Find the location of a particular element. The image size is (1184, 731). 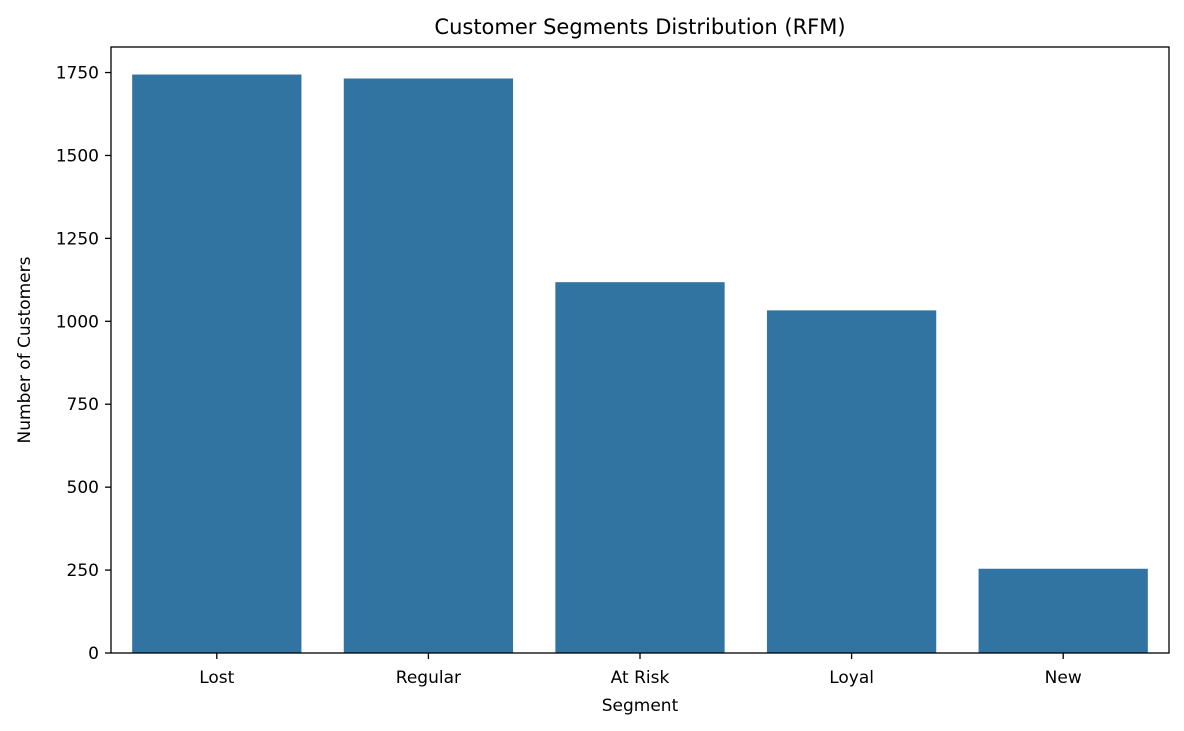

y-tick-label: 1750 is located at coordinates (77, 74).